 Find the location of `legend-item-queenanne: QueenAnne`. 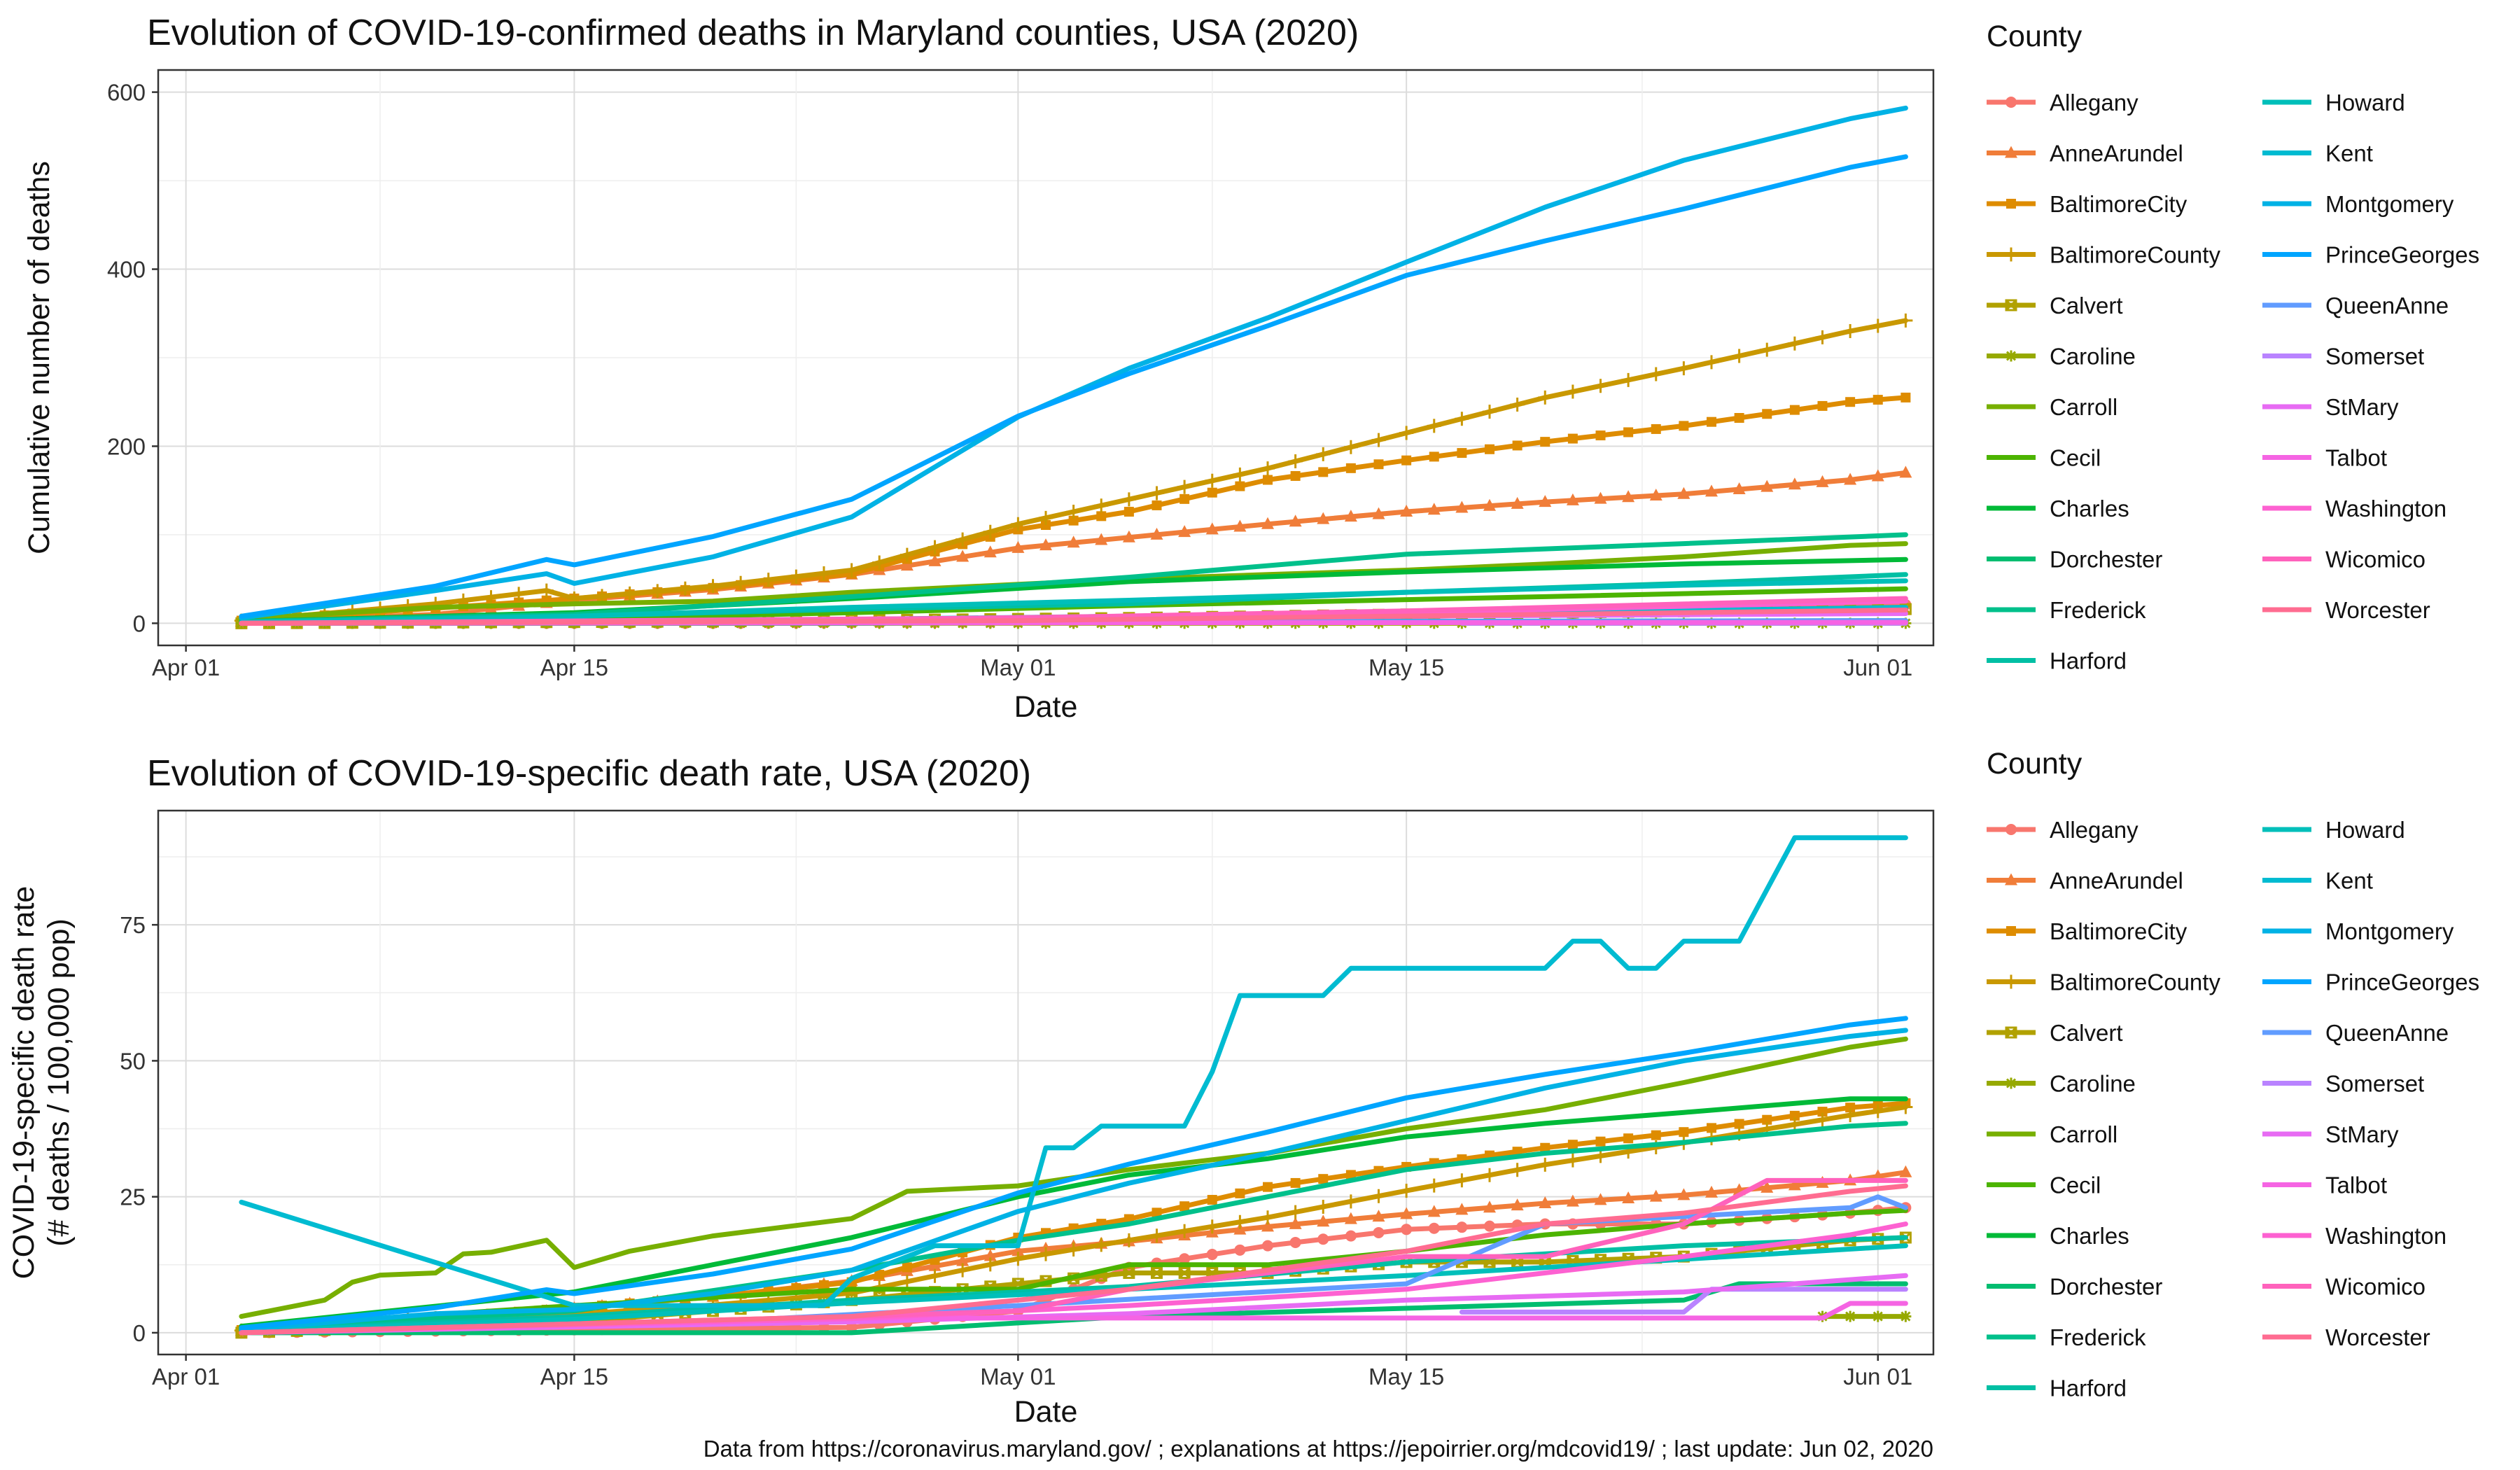

legend-item-queenanne: QueenAnne is located at coordinates (2355, 305).